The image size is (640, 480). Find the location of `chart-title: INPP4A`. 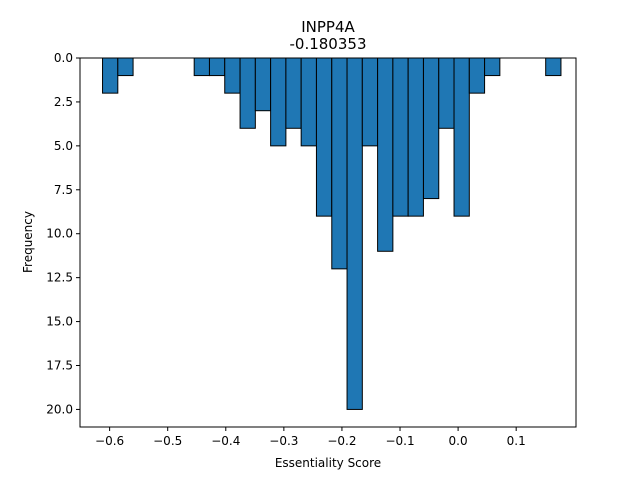

chart-title: INPP4A is located at coordinates (328, 27).